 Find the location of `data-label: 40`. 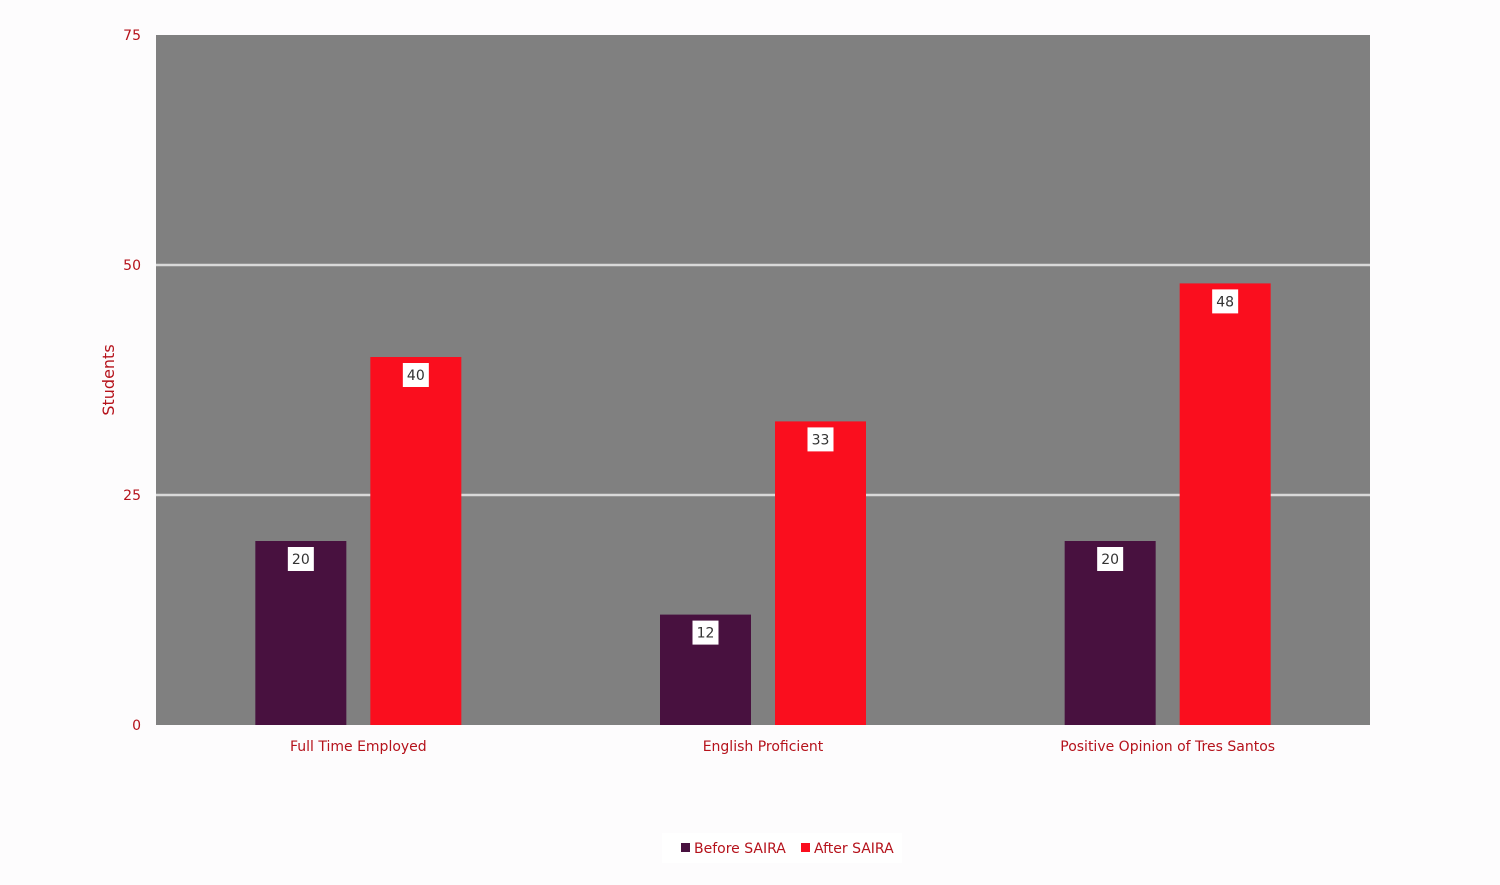

data-label: 40 is located at coordinates (416, 376).